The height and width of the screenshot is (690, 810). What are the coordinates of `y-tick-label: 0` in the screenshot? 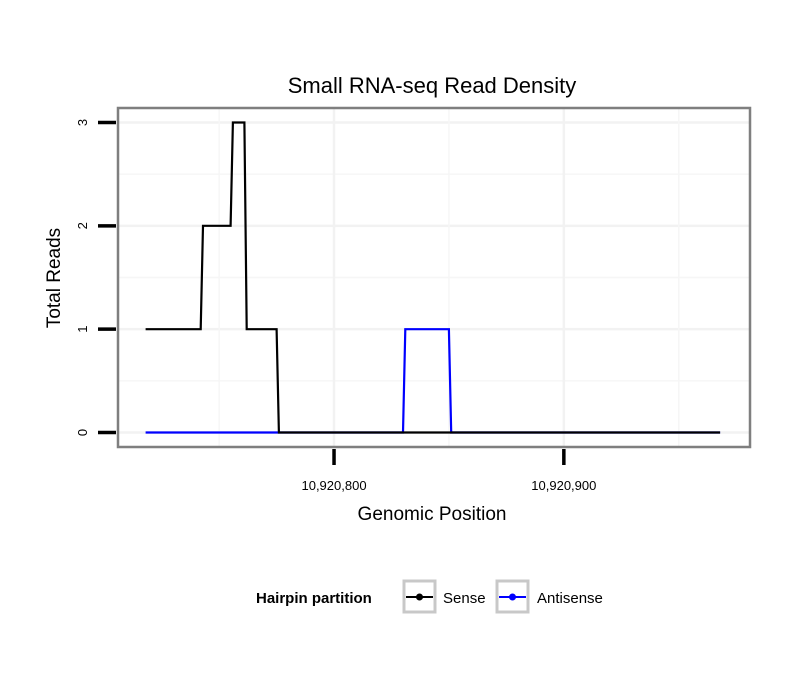 It's located at (82, 432).